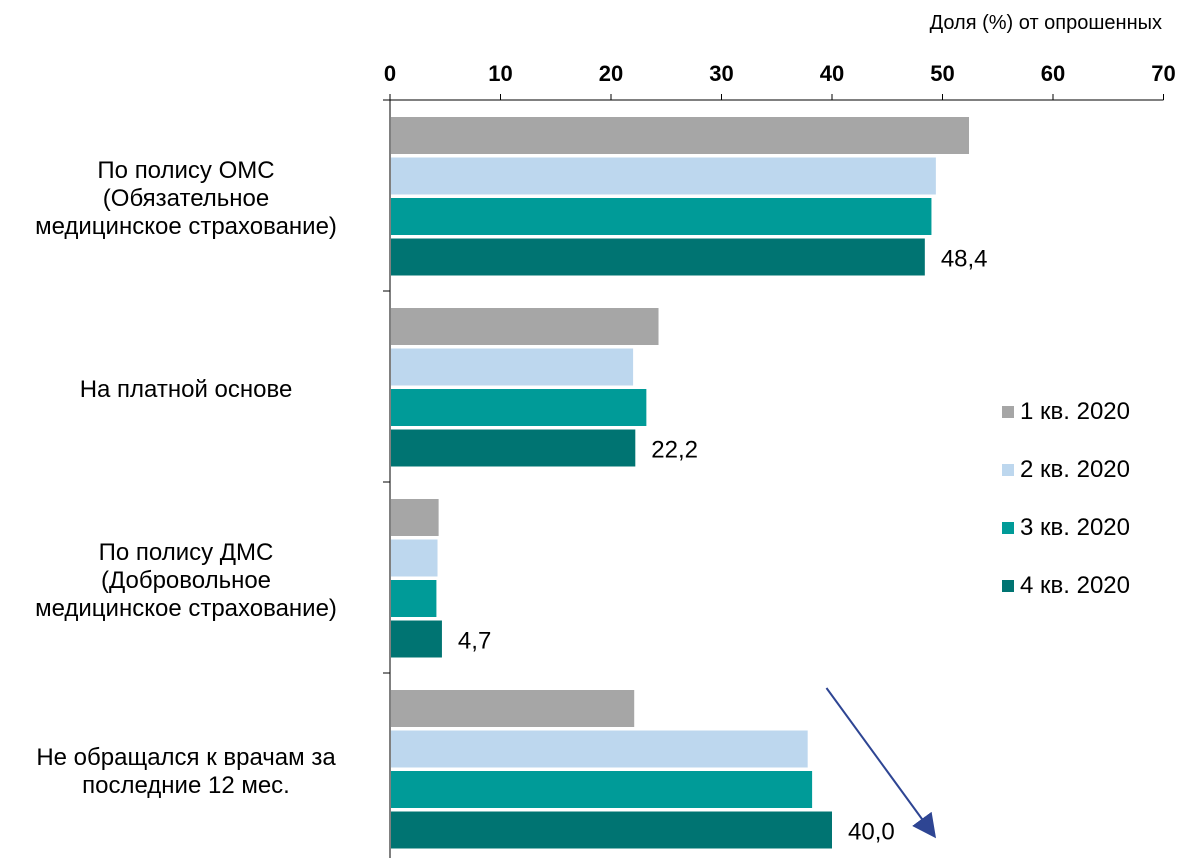 This screenshot has height=861, width=1184. Describe the element at coordinates (1075, 585) in the screenshot. I see `legend-label: 4 кв. 2020` at that location.